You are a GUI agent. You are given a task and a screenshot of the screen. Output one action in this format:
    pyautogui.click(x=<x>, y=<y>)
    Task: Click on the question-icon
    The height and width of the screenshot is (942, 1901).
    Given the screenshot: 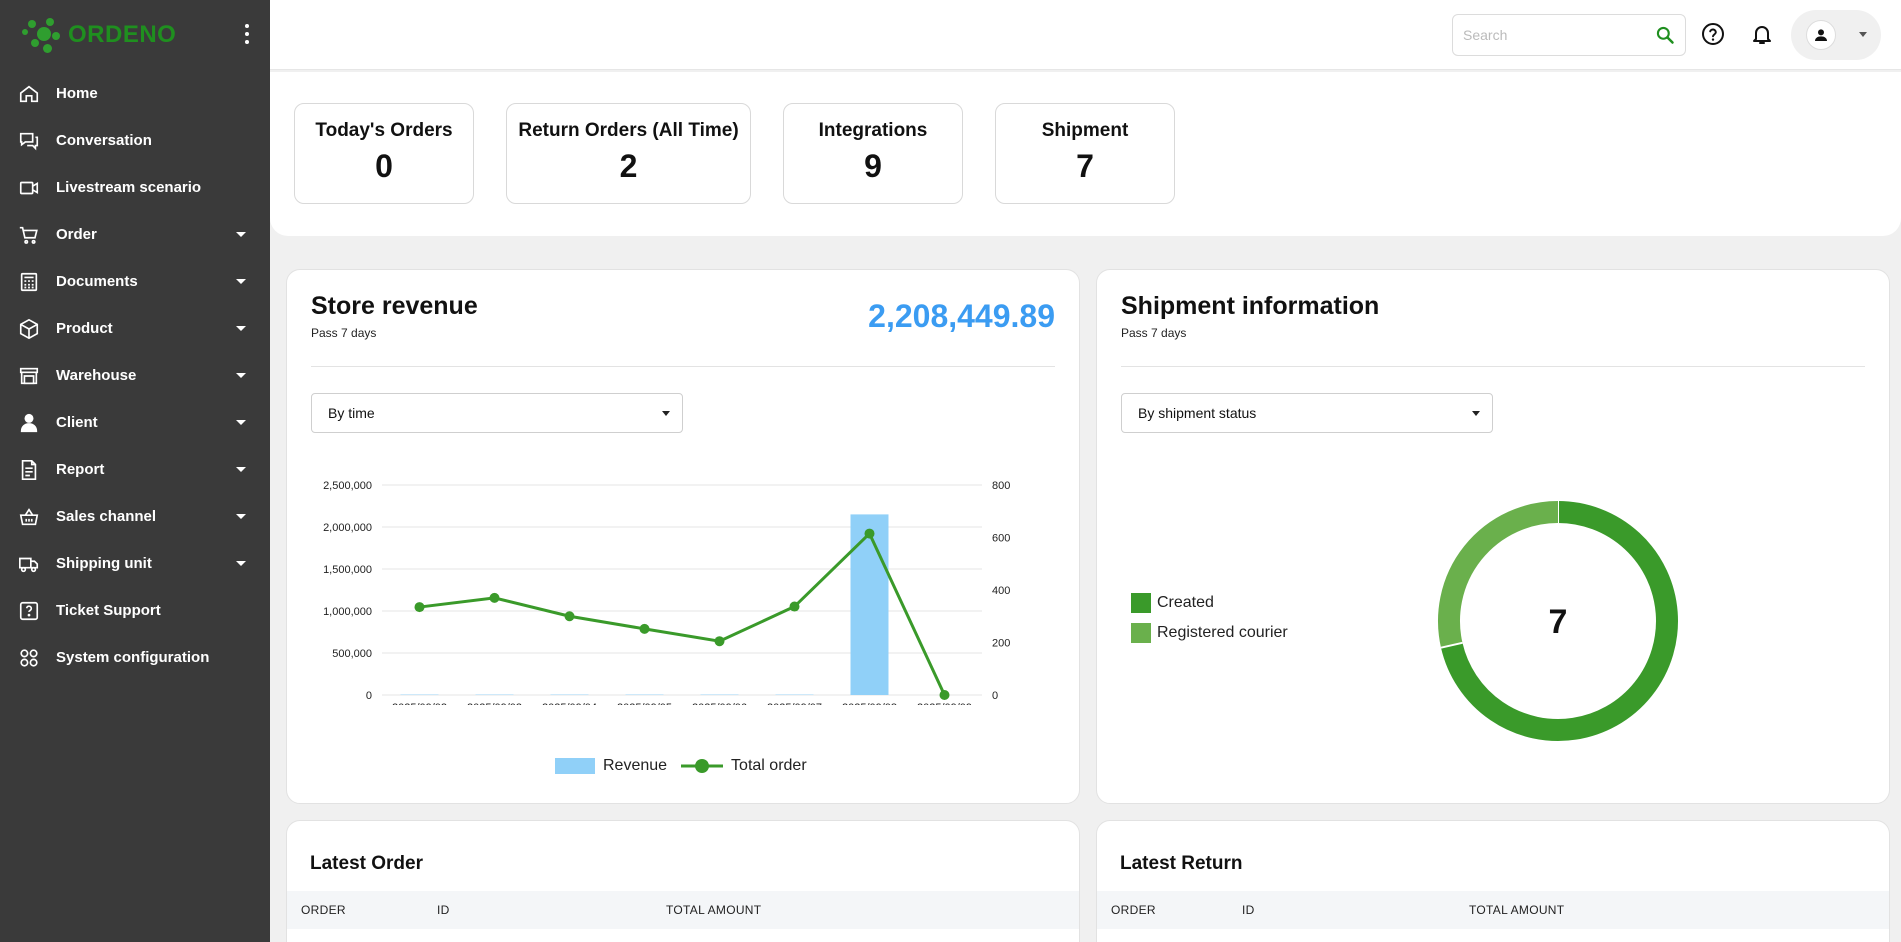 What is the action you would take?
    pyautogui.click(x=29, y=611)
    